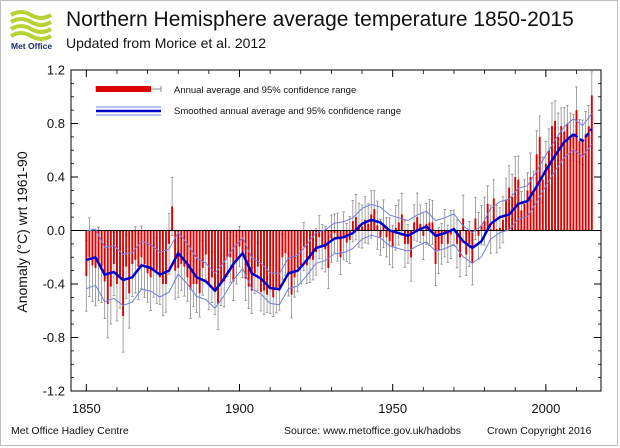 The image size is (620, 448). I want to click on x-tick-label: 1850, so click(86, 408).